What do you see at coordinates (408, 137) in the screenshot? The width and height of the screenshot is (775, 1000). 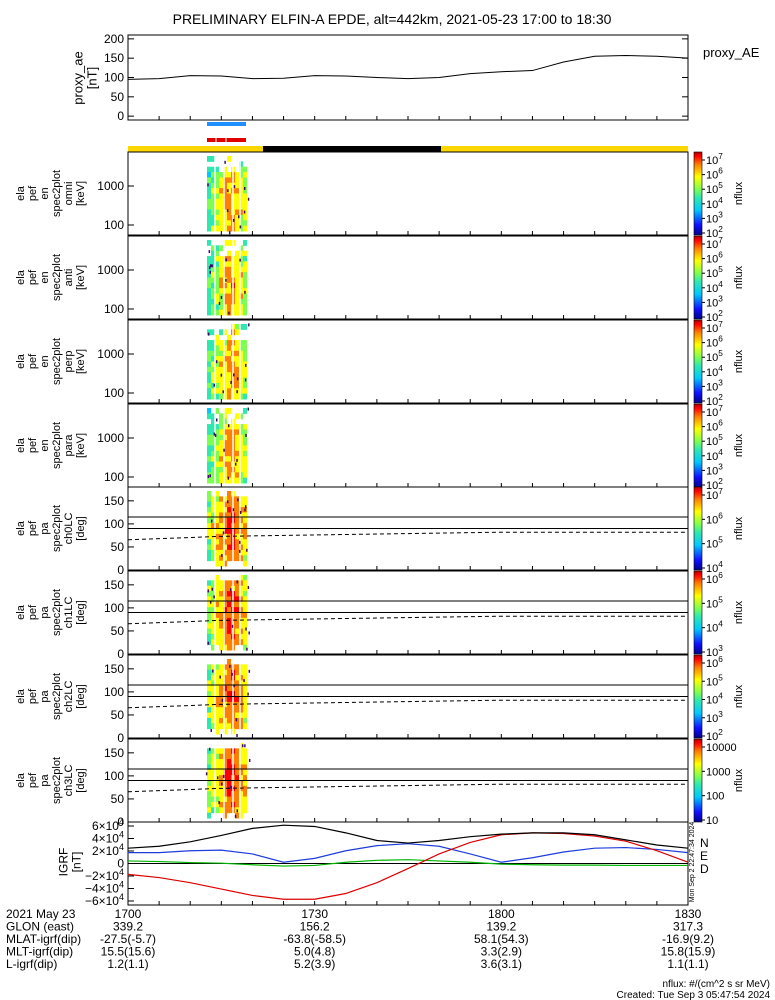 I see `status-bars` at bounding box center [408, 137].